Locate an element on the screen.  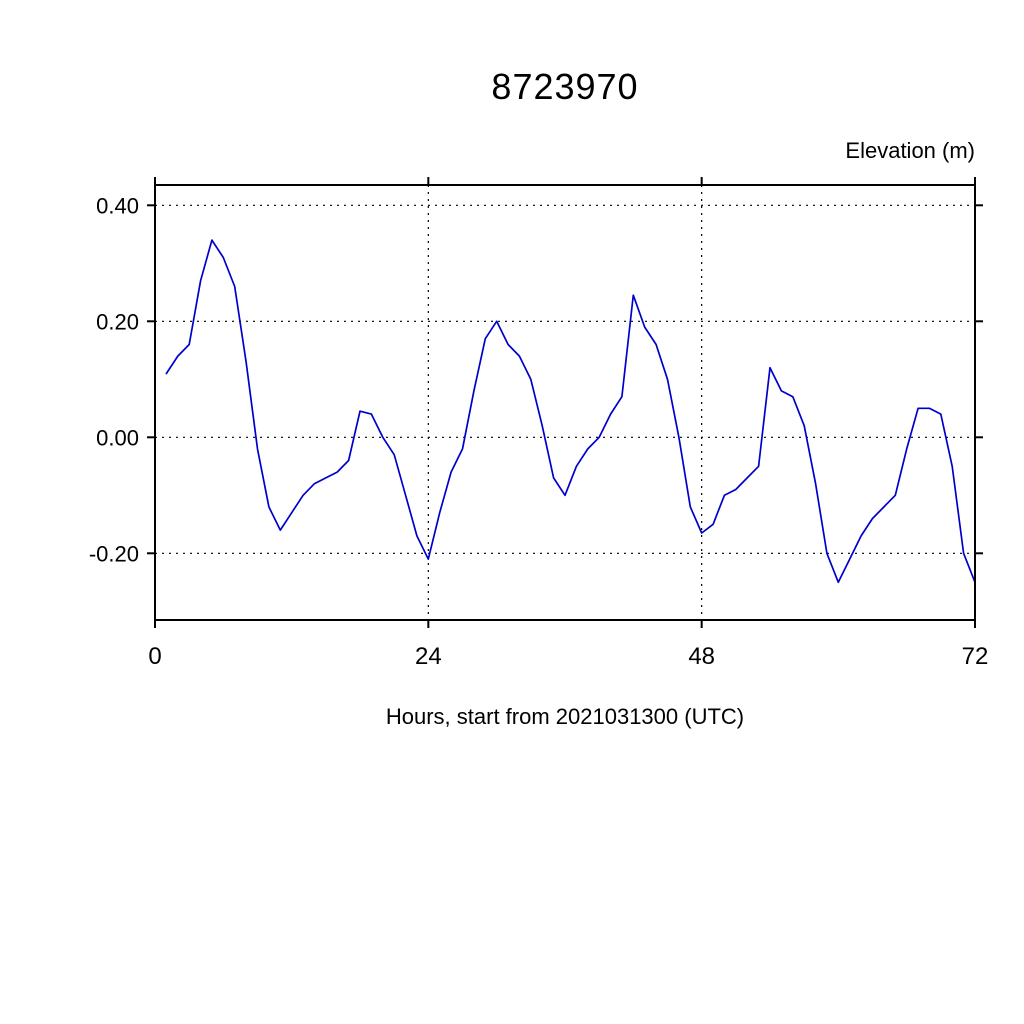
y-axis-title: Elevation (m) is located at coordinates (910, 150).